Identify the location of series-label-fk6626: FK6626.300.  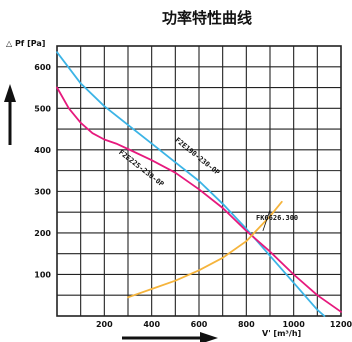
(277, 218).